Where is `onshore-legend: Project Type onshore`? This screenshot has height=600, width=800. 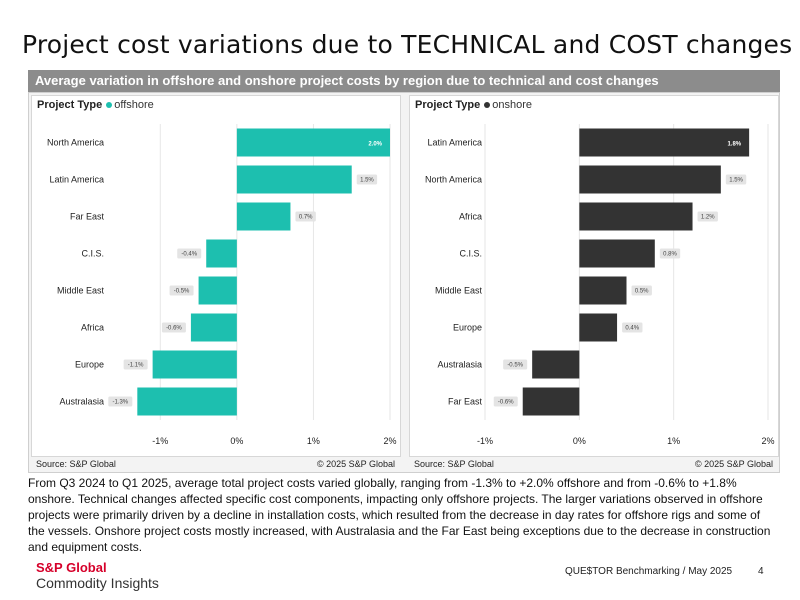
onshore-legend: Project Type onshore is located at coordinates (473, 105).